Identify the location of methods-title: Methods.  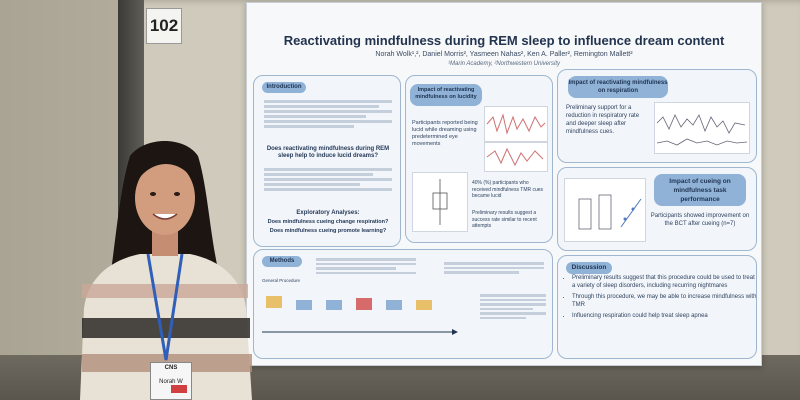
(282, 261).